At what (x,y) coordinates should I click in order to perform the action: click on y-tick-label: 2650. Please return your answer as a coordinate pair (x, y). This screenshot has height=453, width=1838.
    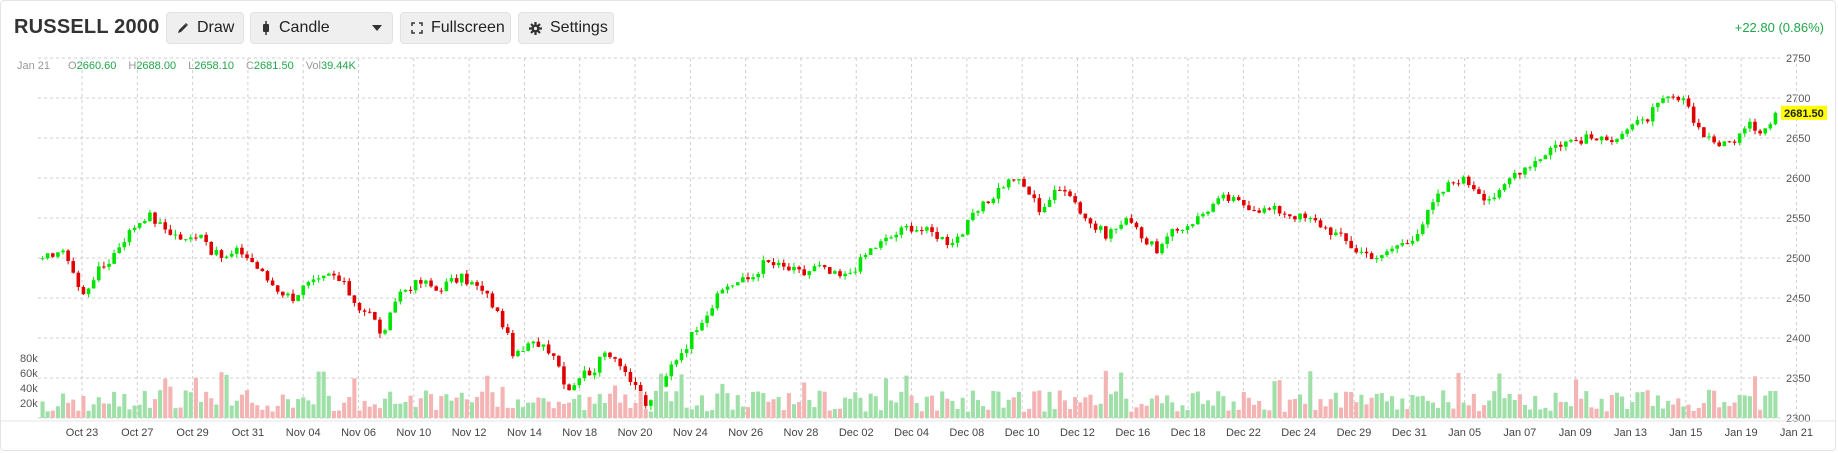
    Looking at the image, I should click on (1798, 139).